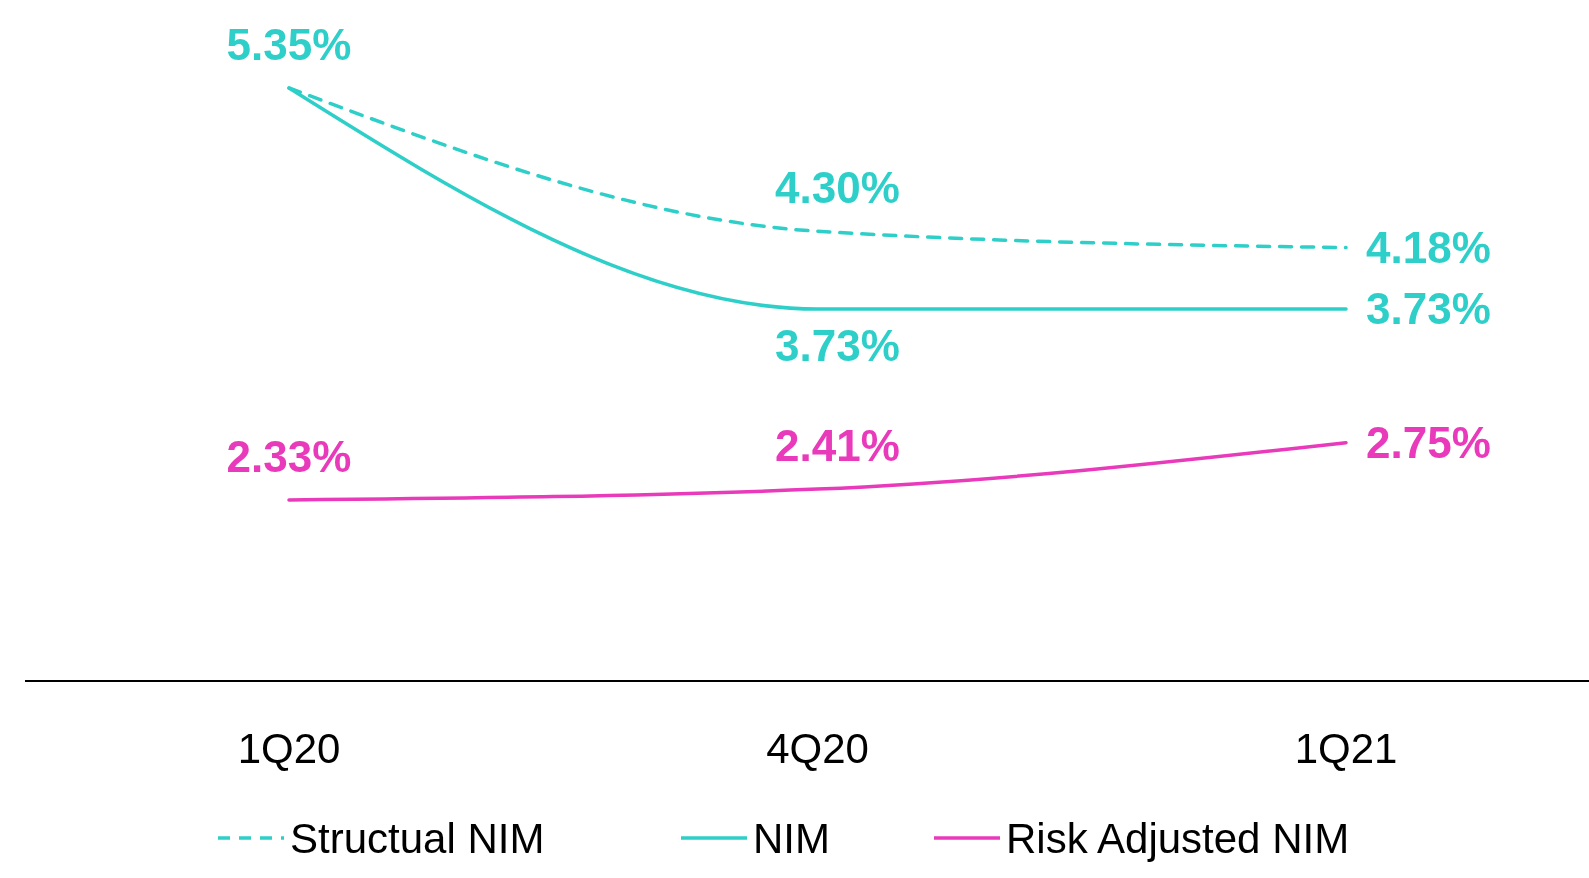 The image size is (1589, 878). What do you see at coordinates (1178, 838) in the screenshot?
I see `legend-label: Risk Adjusted NIM` at bounding box center [1178, 838].